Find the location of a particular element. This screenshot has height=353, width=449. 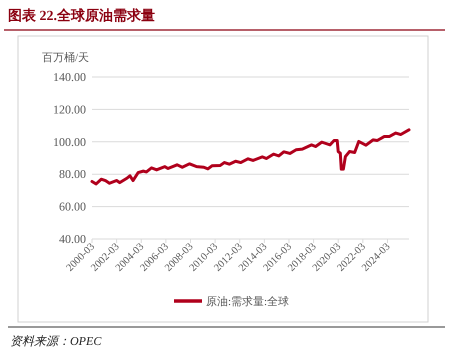

legend: 原油:需求量:全球 is located at coordinates (232, 302).